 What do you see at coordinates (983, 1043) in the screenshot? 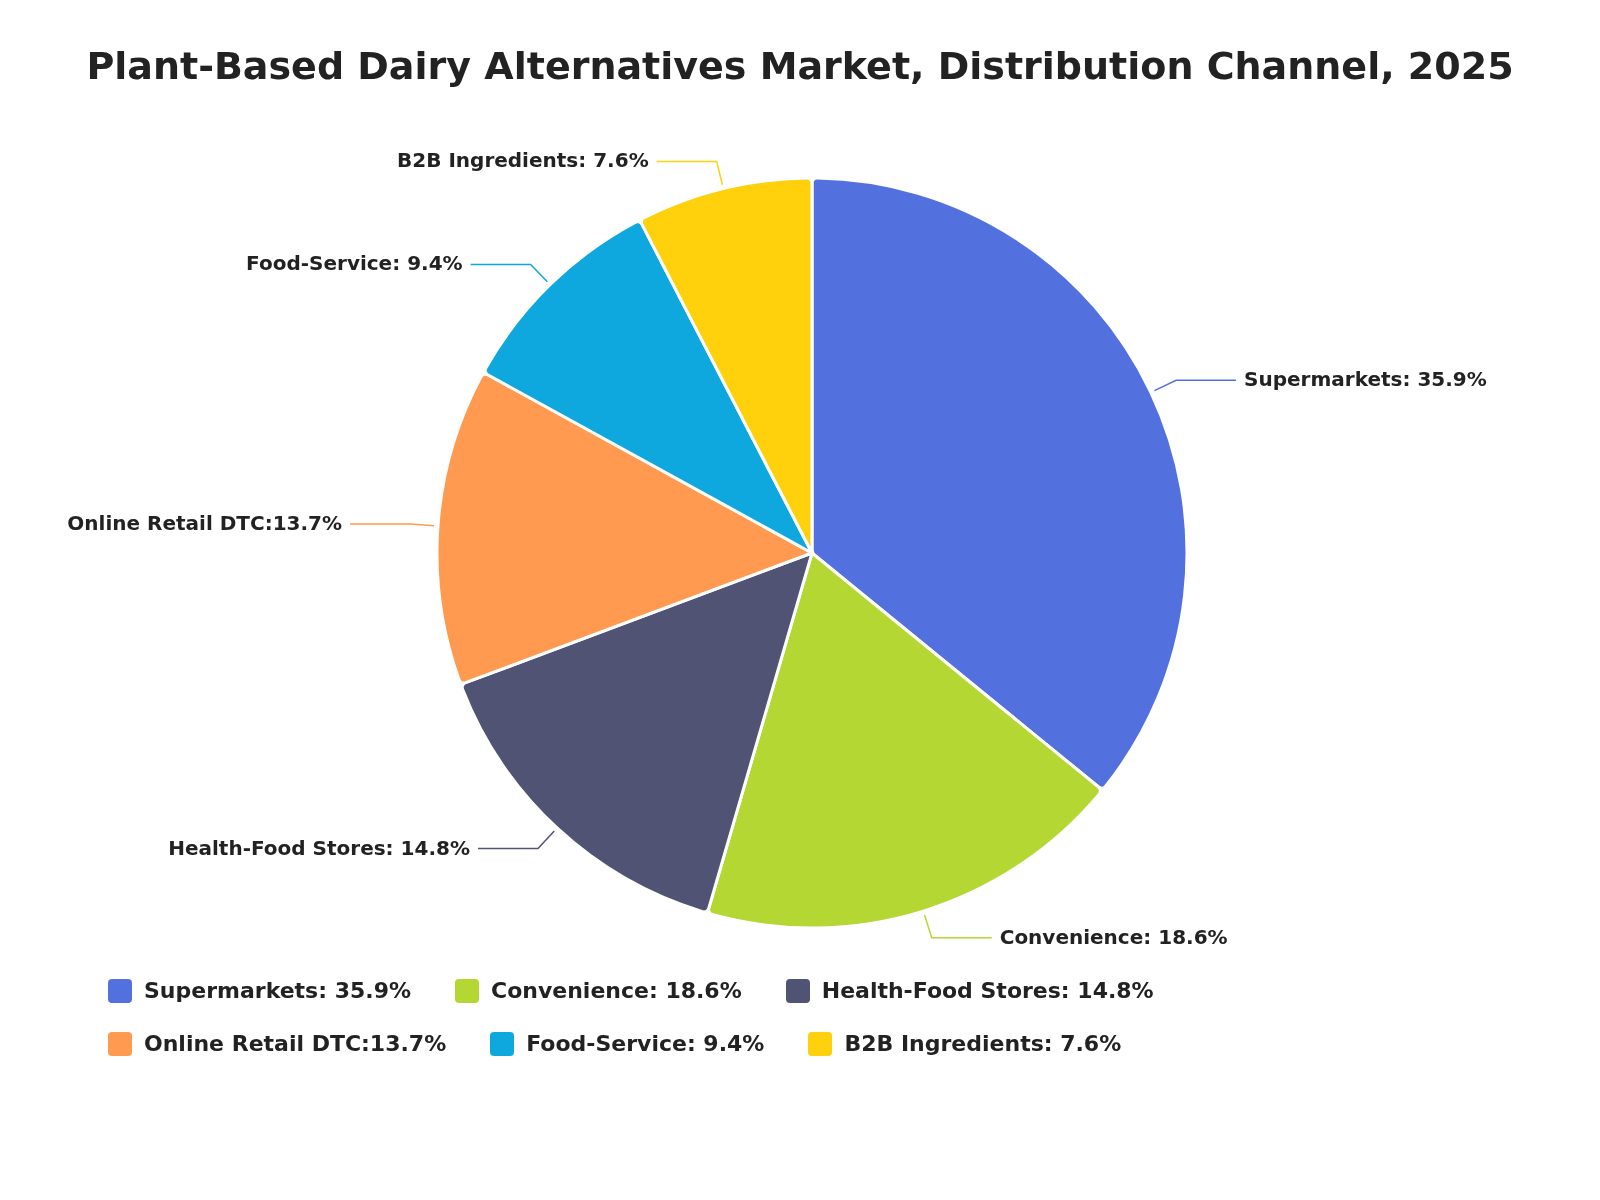
I see `legend-label: B2B Ingredients: 7.6%` at bounding box center [983, 1043].